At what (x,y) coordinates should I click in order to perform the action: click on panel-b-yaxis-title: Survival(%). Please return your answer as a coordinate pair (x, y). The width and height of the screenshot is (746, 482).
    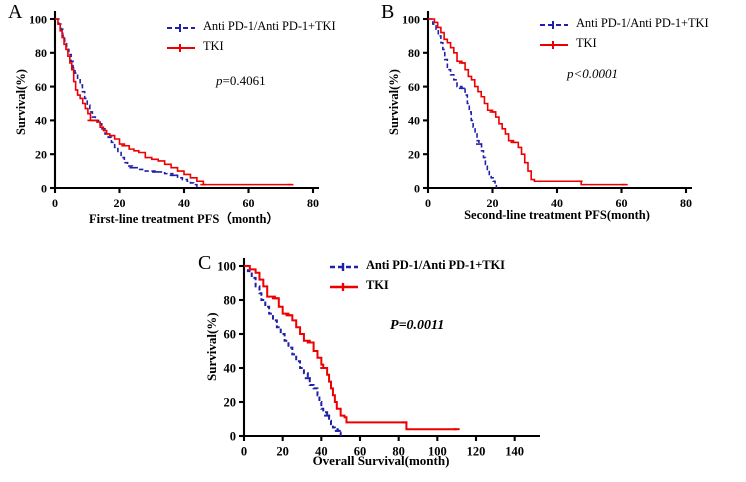
    Looking at the image, I should click on (394, 102).